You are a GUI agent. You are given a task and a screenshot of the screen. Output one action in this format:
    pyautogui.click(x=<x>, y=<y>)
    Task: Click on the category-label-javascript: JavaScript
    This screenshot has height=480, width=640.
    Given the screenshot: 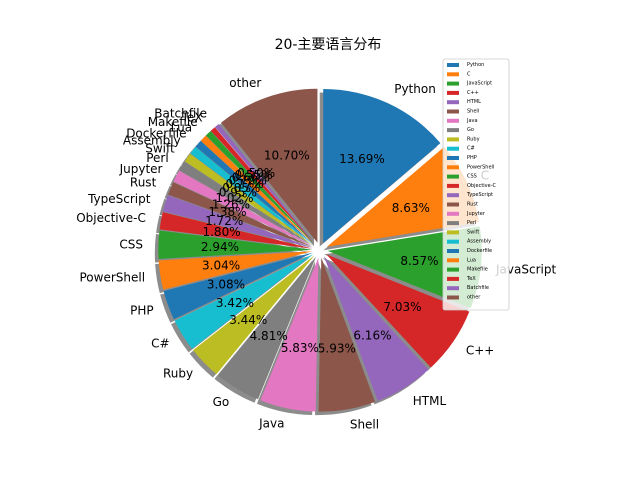 What is the action you would take?
    pyautogui.click(x=525, y=269)
    